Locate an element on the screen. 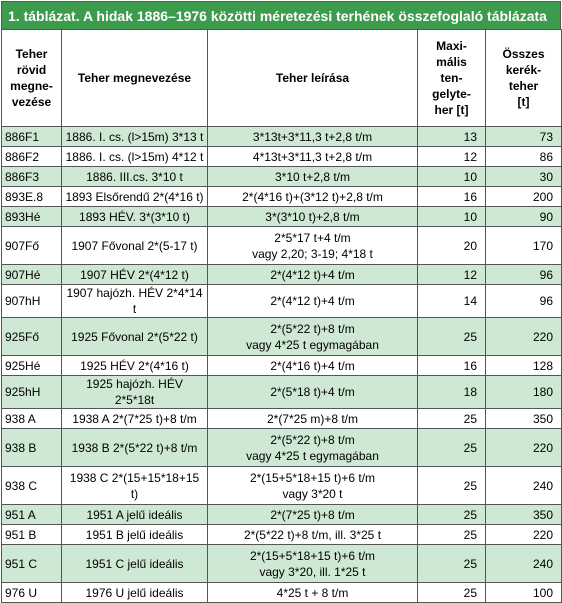 The width and height of the screenshot is (562, 603). table-cell: 90 is located at coordinates (523, 216).